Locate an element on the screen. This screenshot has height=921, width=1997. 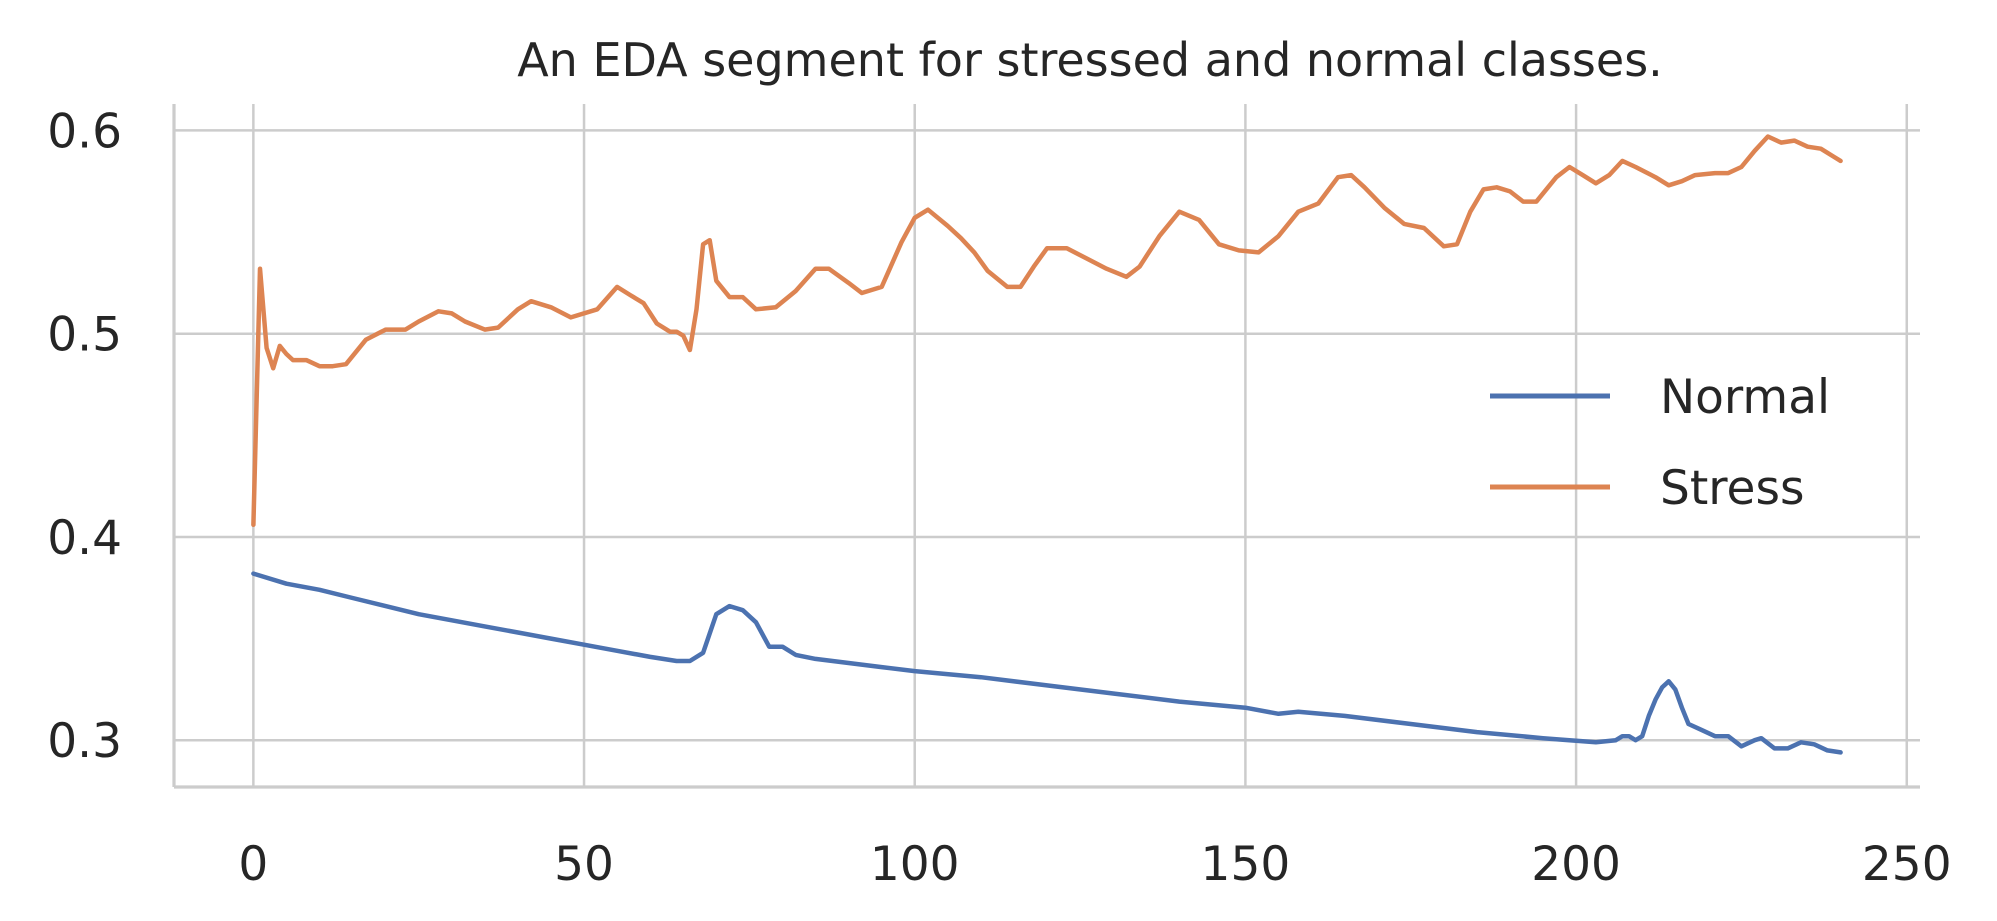
legend: Normal Stress is located at coordinates (1660, 443).